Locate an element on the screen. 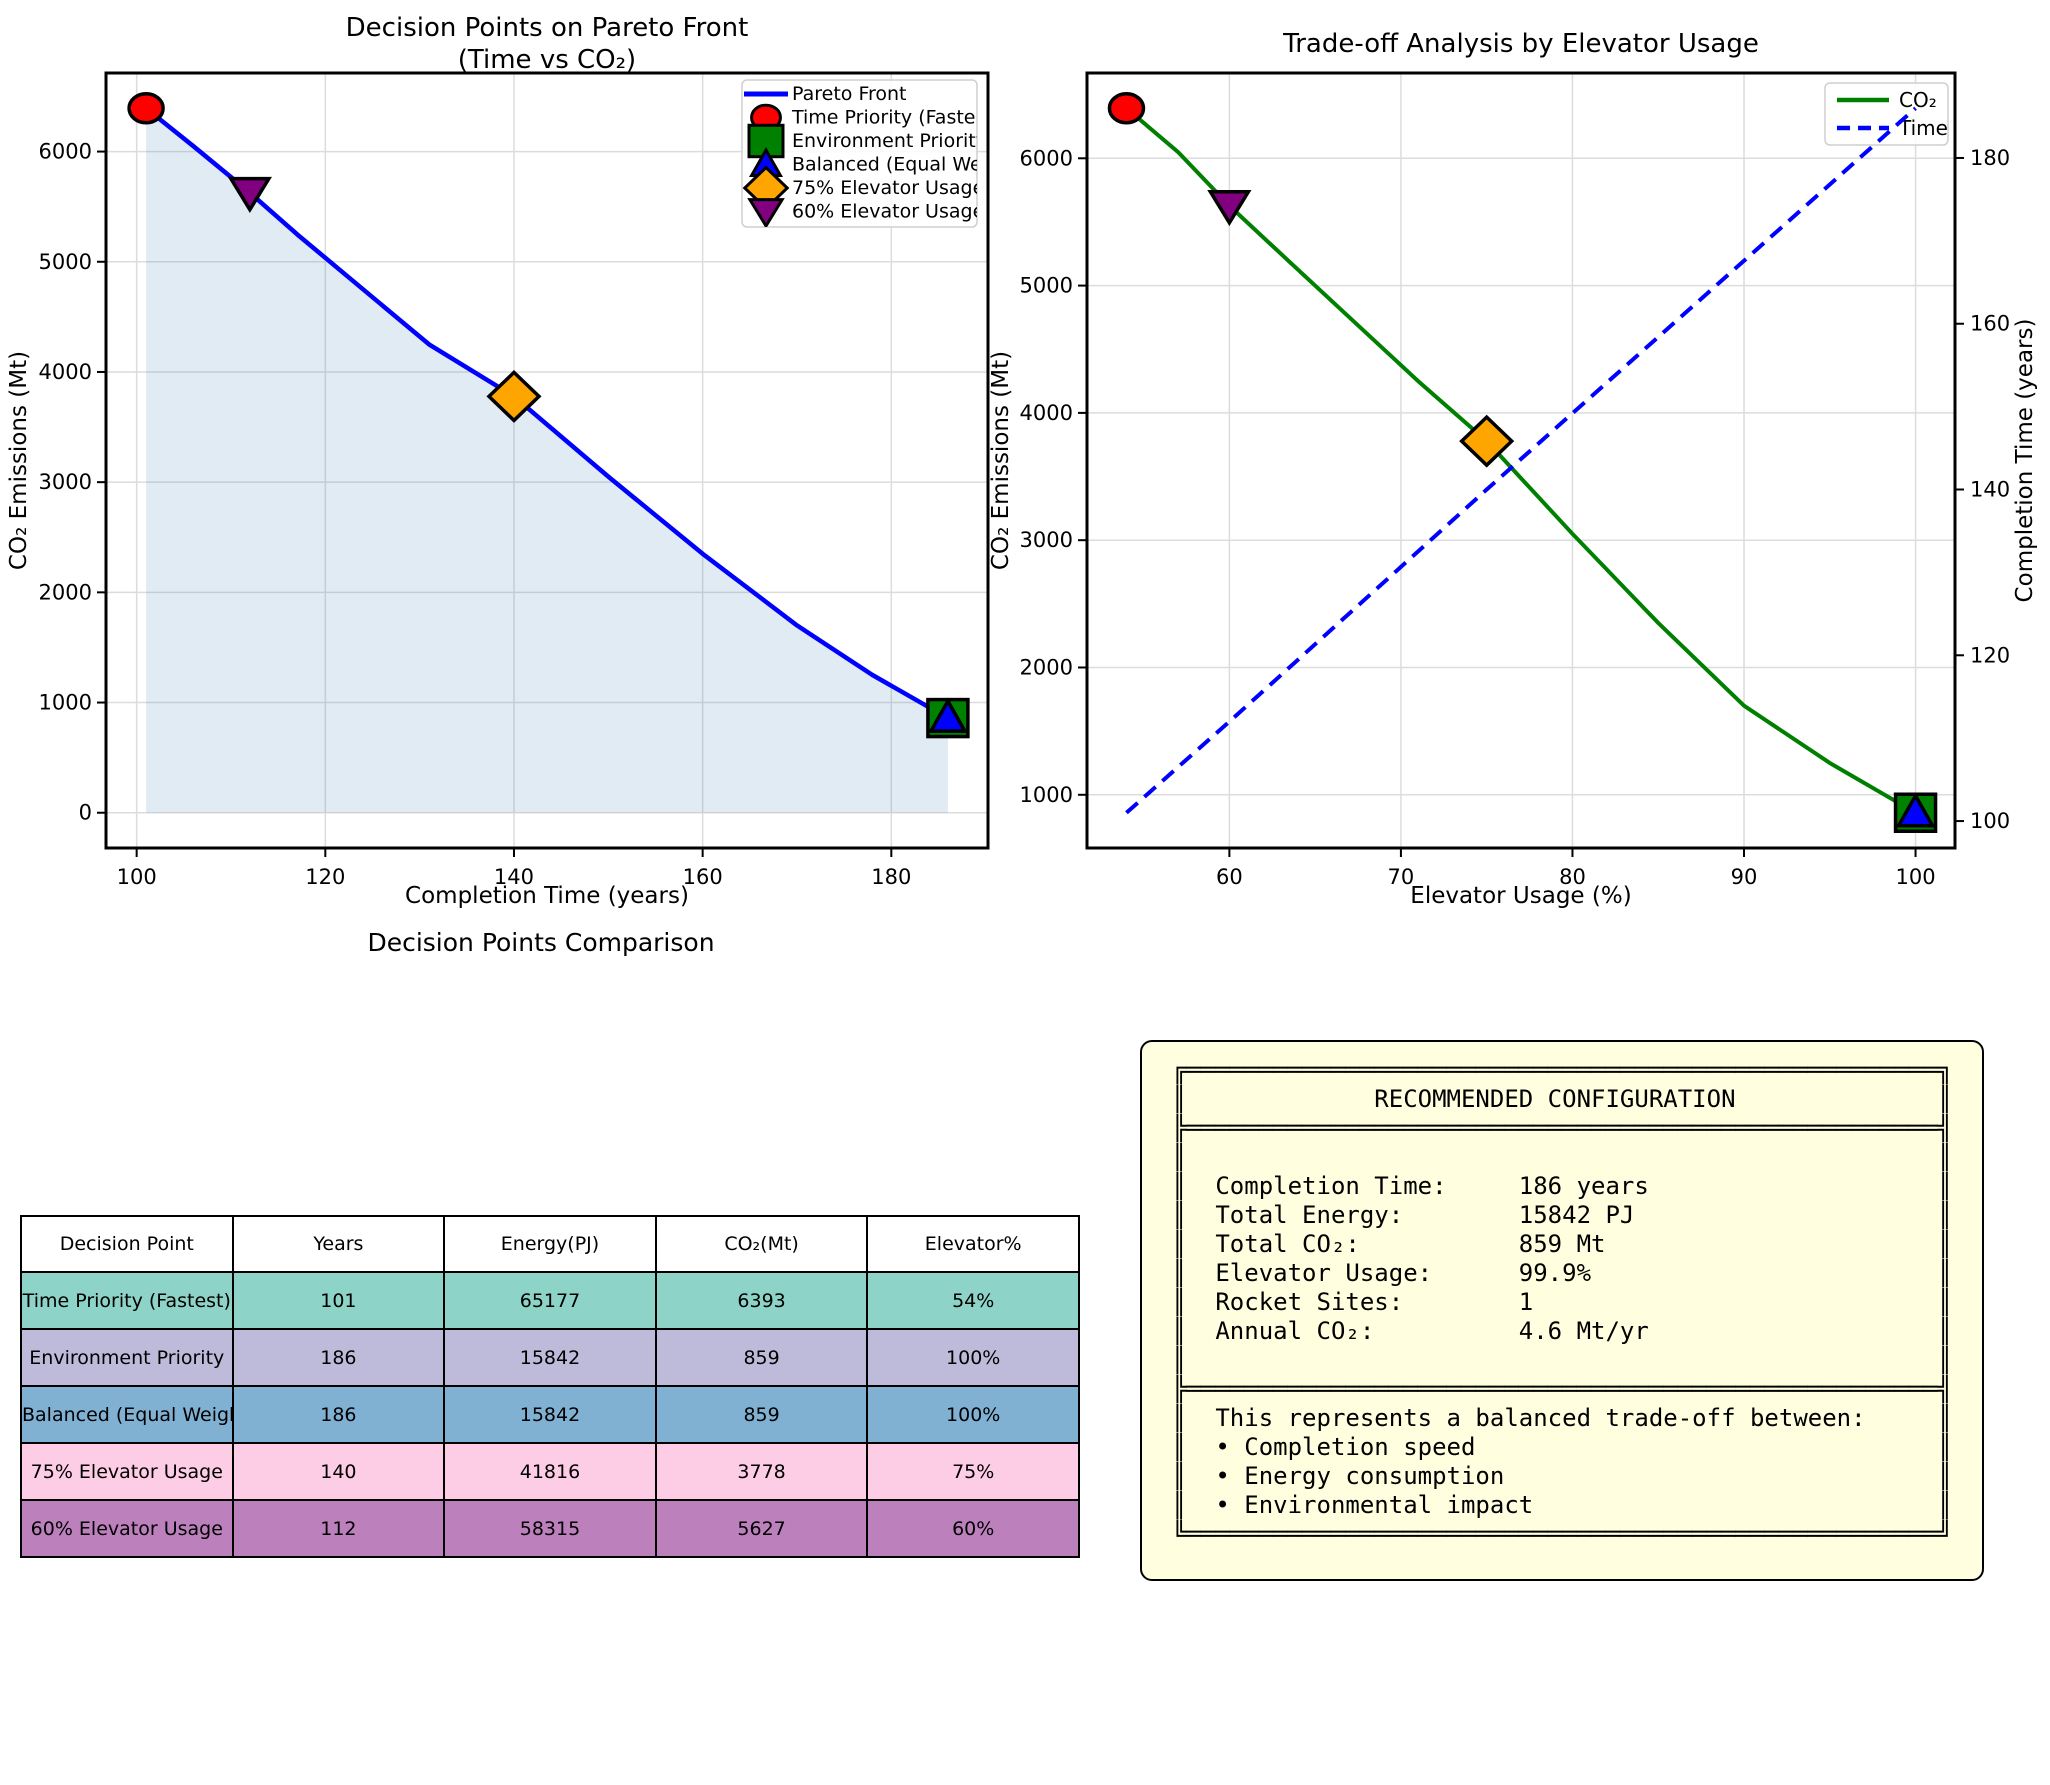 The height and width of the screenshot is (1785, 2050). y-right-tick-label: 180 is located at coordinates (1990, 158).